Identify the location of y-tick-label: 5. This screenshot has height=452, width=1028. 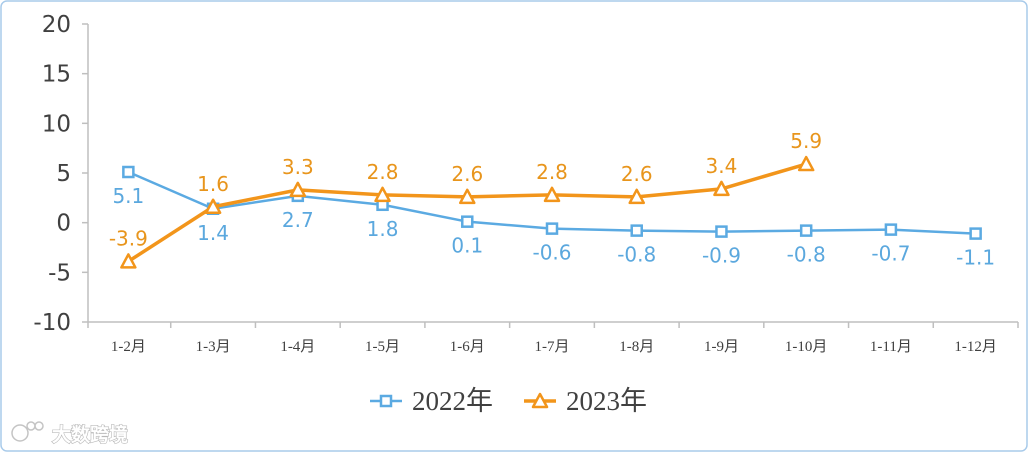
(63, 174).